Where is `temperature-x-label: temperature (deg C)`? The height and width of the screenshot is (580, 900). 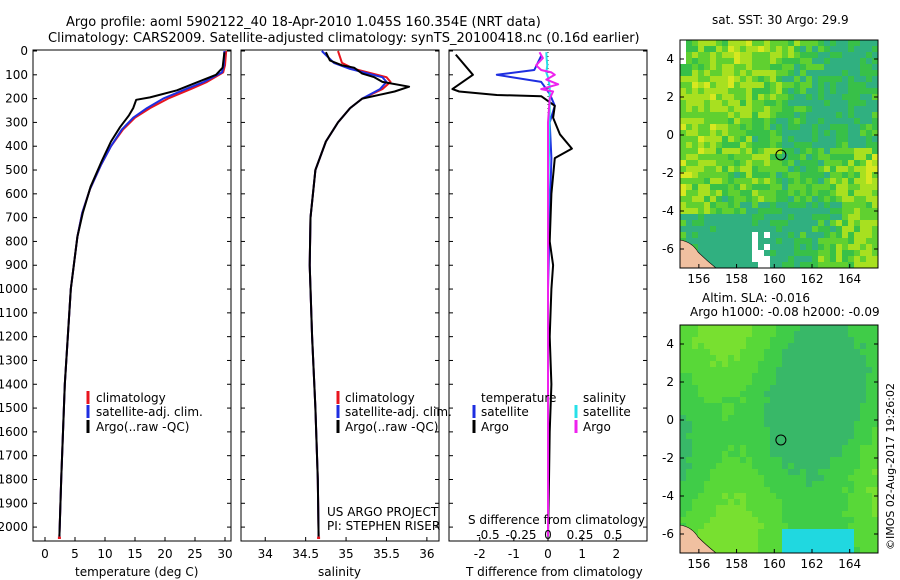 temperature-x-label: temperature (deg C) is located at coordinates (136, 572).